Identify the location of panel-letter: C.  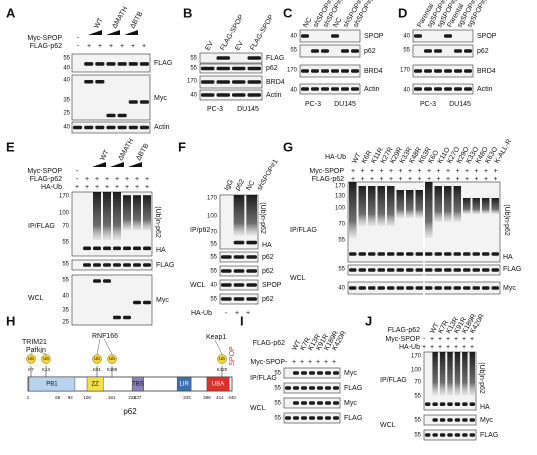
(288, 12).